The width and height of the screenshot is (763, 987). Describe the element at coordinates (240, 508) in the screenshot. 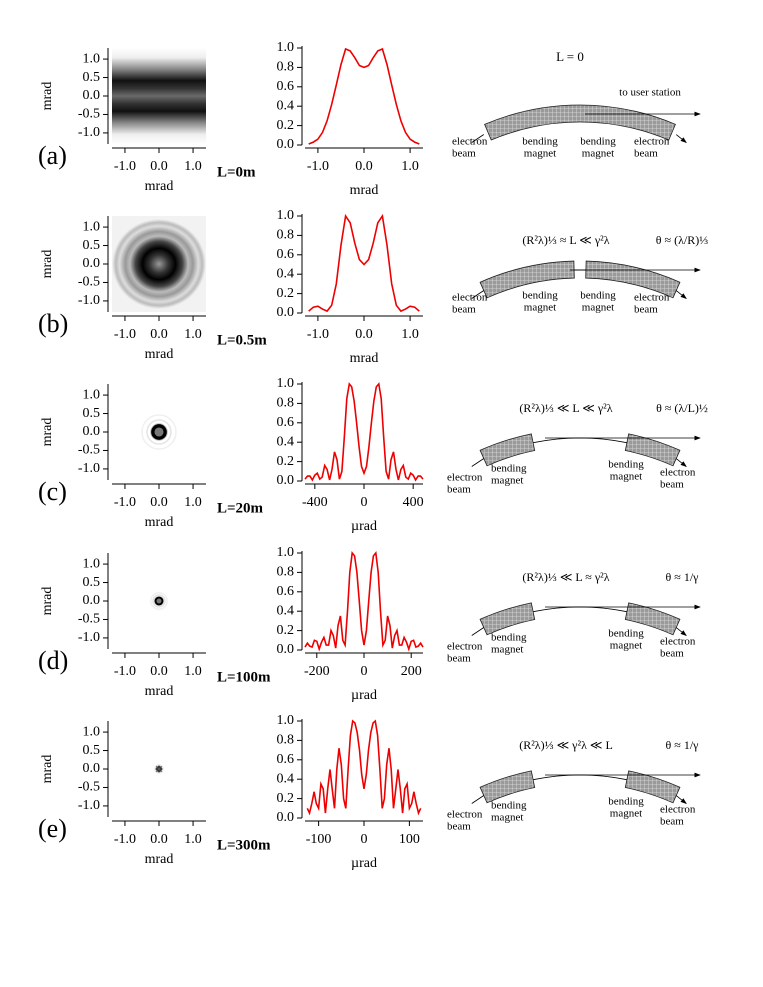

I see `distance-label: L=20m` at that location.